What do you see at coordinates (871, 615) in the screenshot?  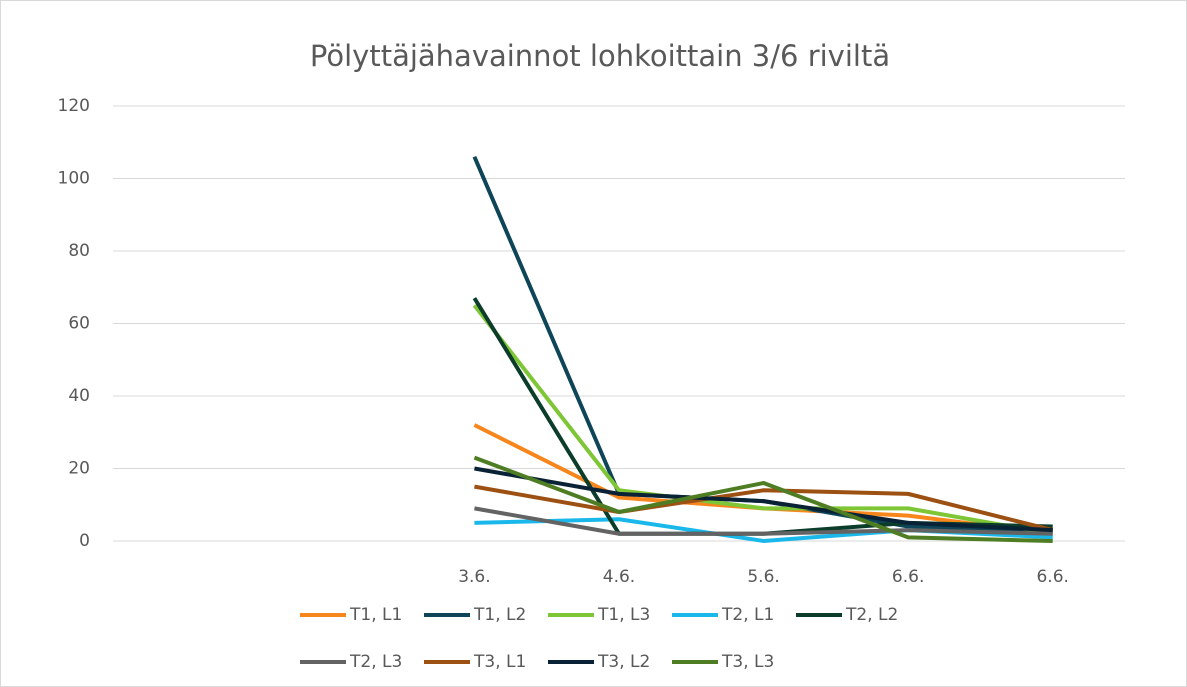 I see `legend-label: T2, L2` at bounding box center [871, 615].